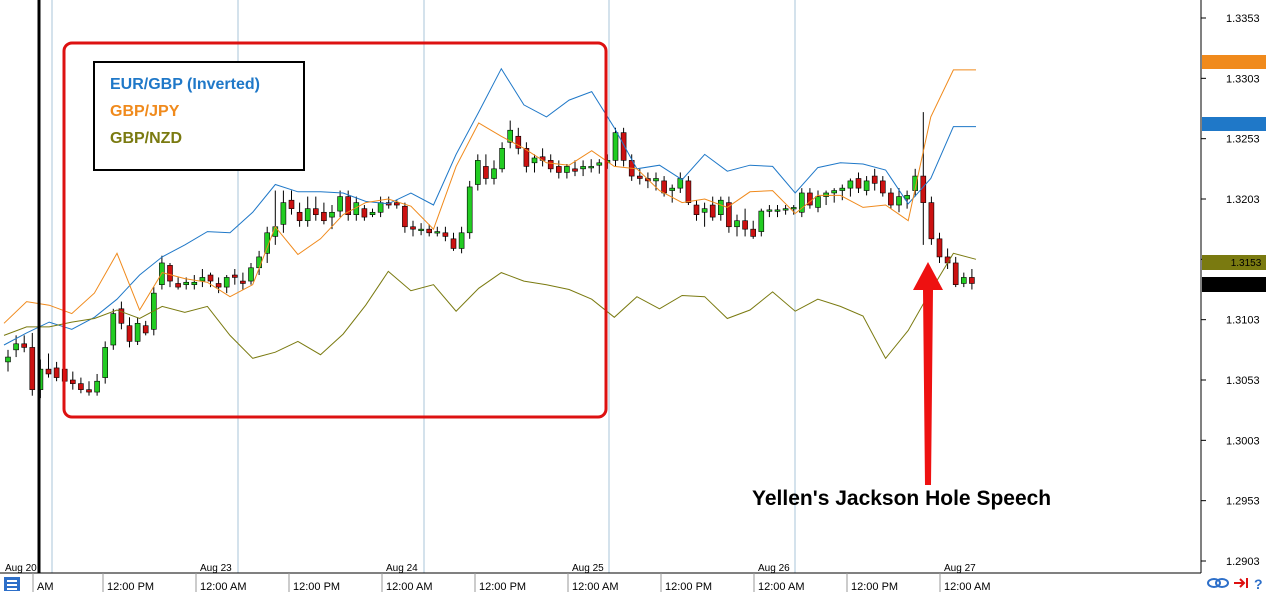 This screenshot has height=600, width=1266. Describe the element at coordinates (199, 116) in the screenshot. I see `legend-box: EUR/GBP (Inverted) GBP/JPY GBP/NZD` at that location.